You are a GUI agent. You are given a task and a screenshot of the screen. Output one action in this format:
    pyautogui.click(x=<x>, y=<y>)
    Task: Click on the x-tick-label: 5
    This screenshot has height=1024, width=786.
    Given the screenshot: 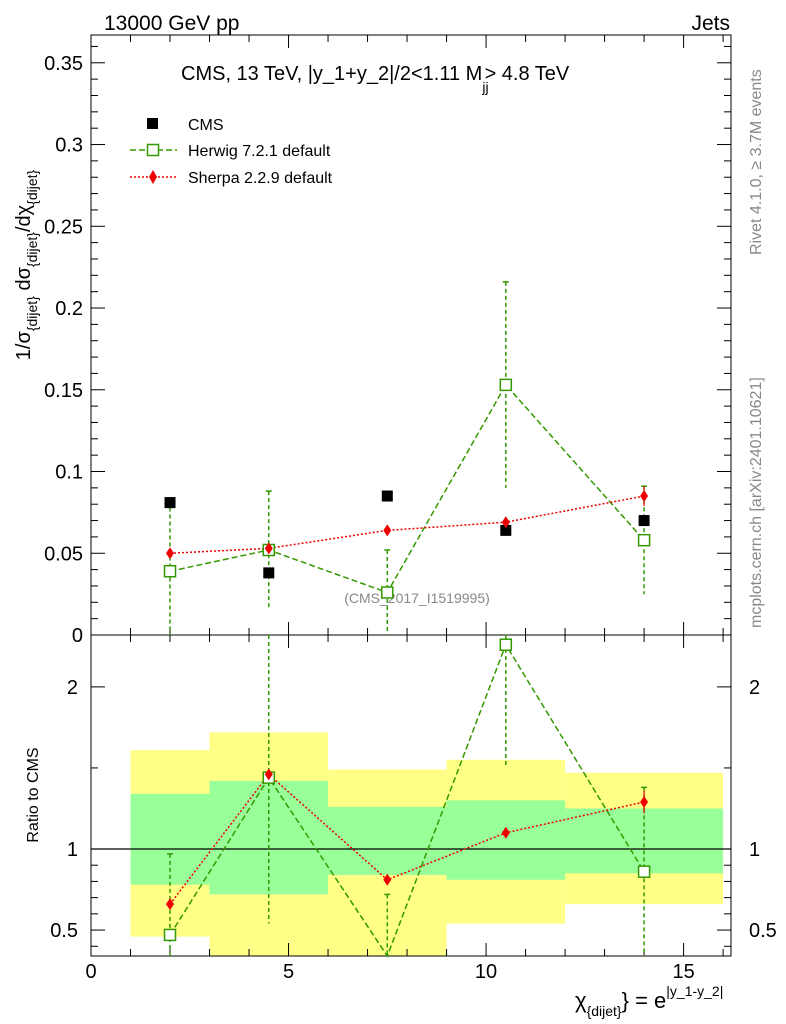 What is the action you would take?
    pyautogui.click(x=288, y=972)
    